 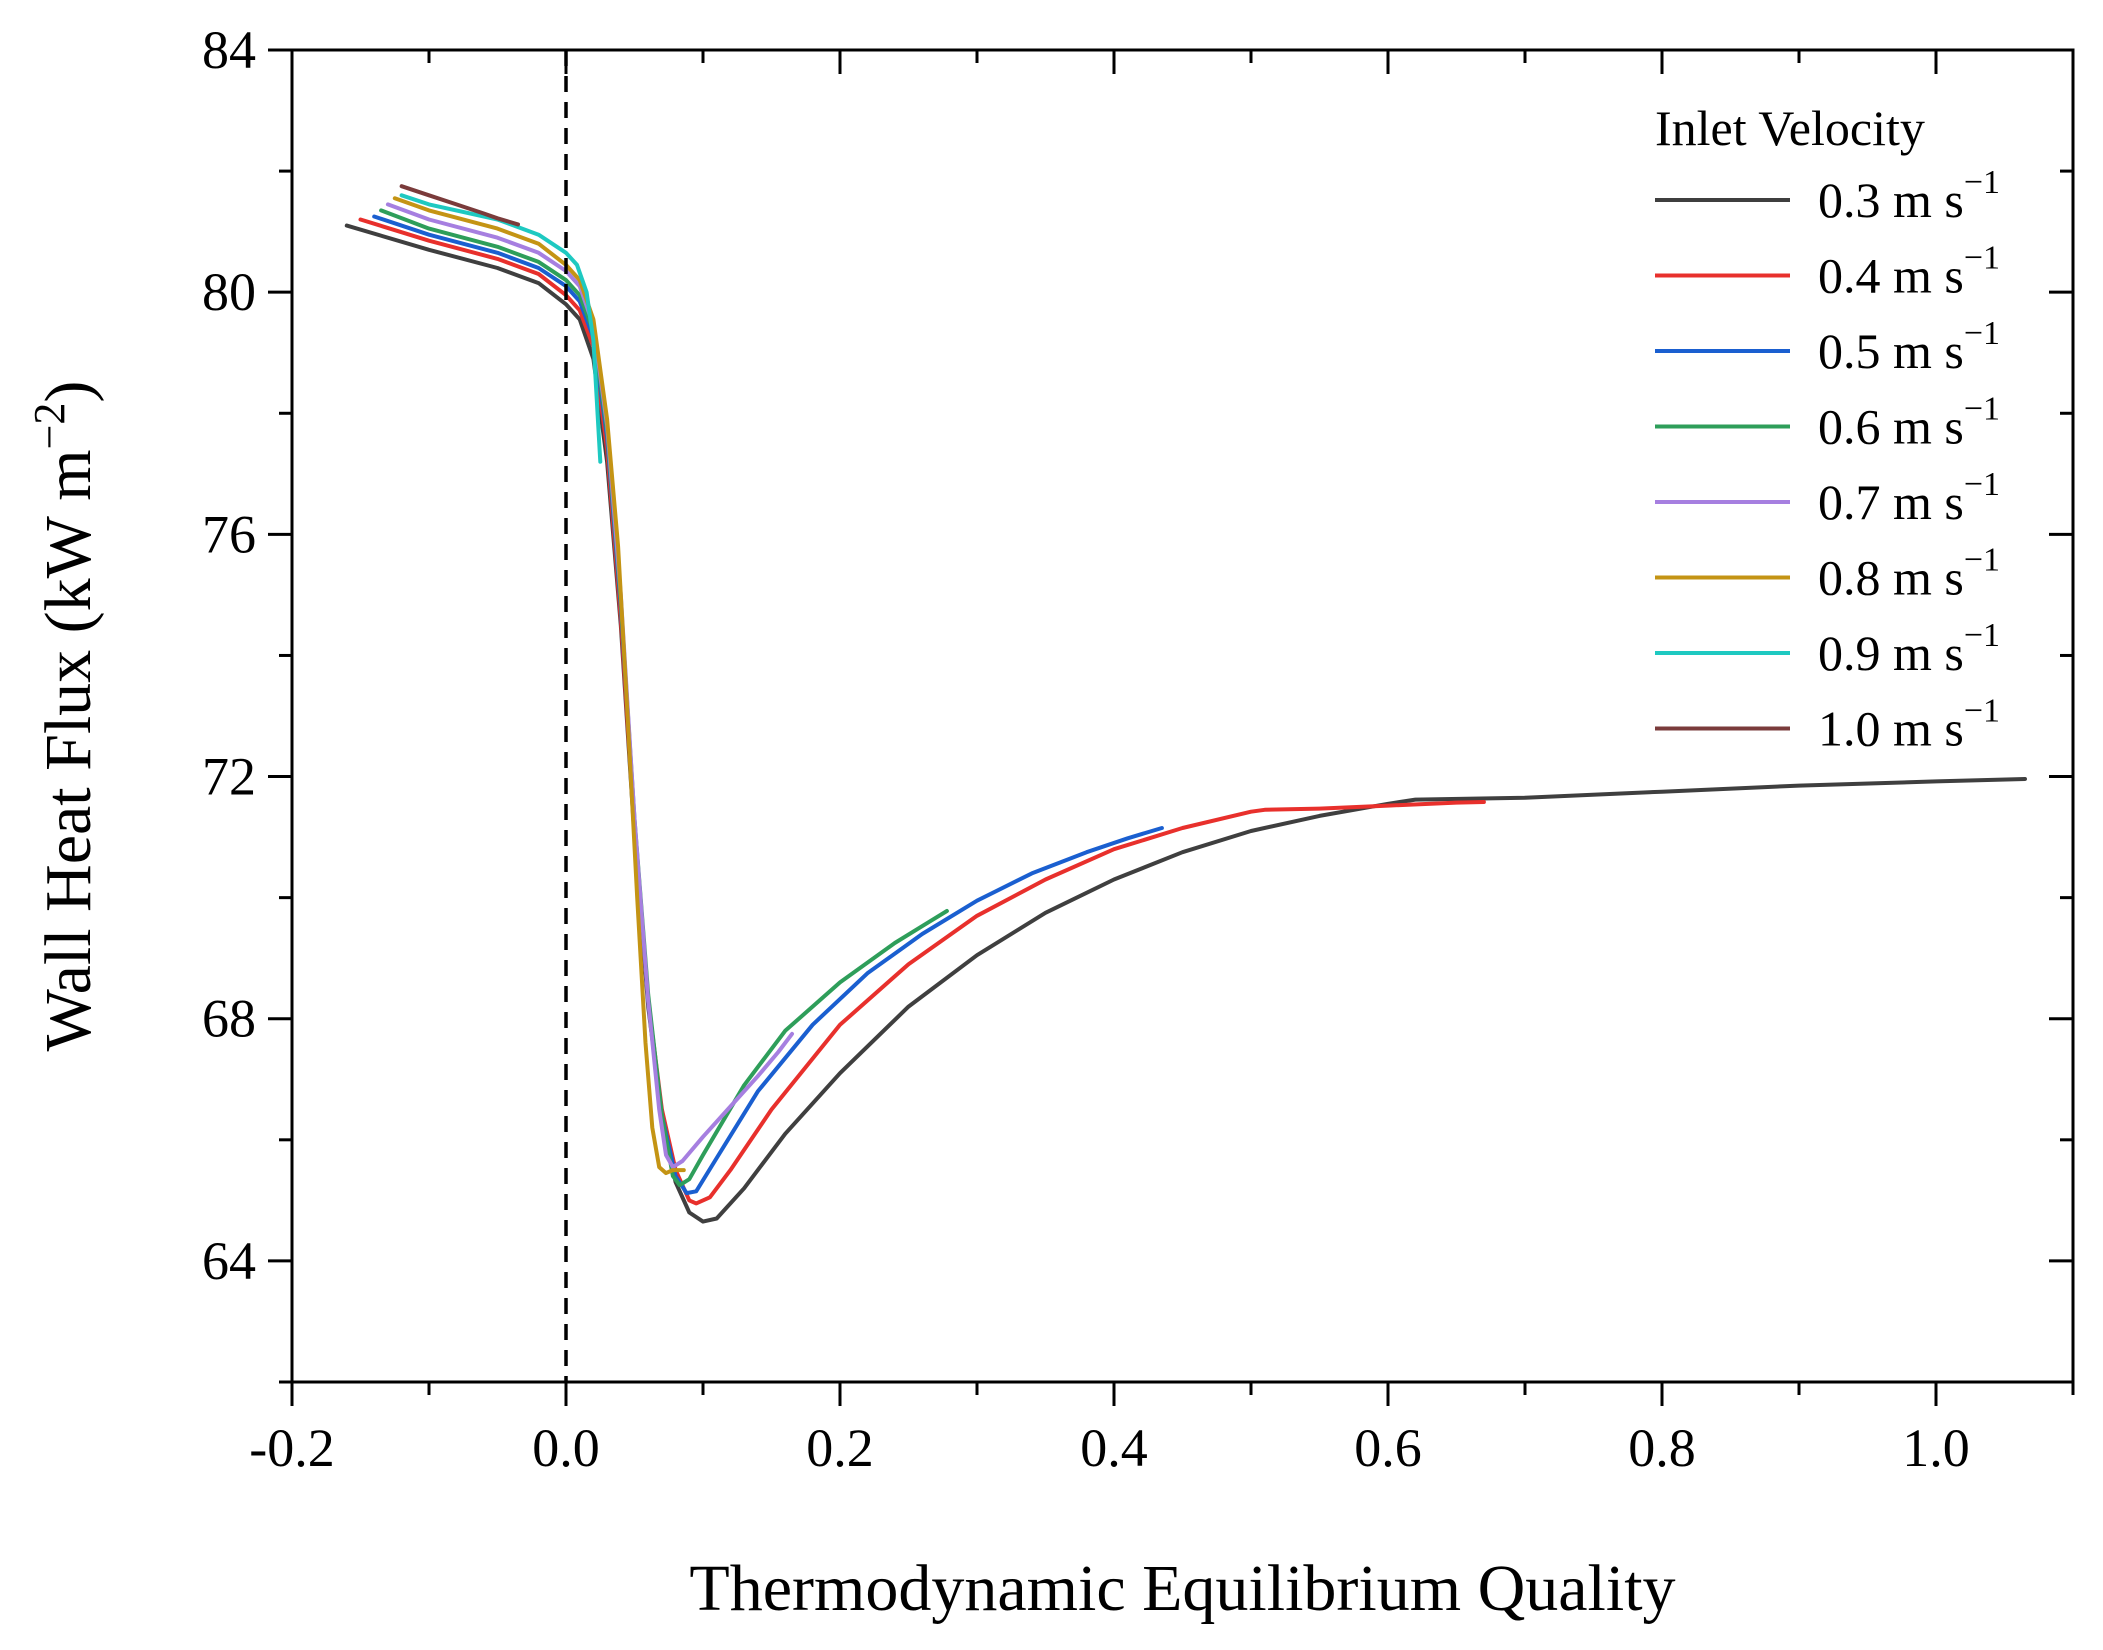 What do you see at coordinates (1909, 272) in the screenshot?
I see `legend-label-0-4: 0.4 m s−1` at bounding box center [1909, 272].